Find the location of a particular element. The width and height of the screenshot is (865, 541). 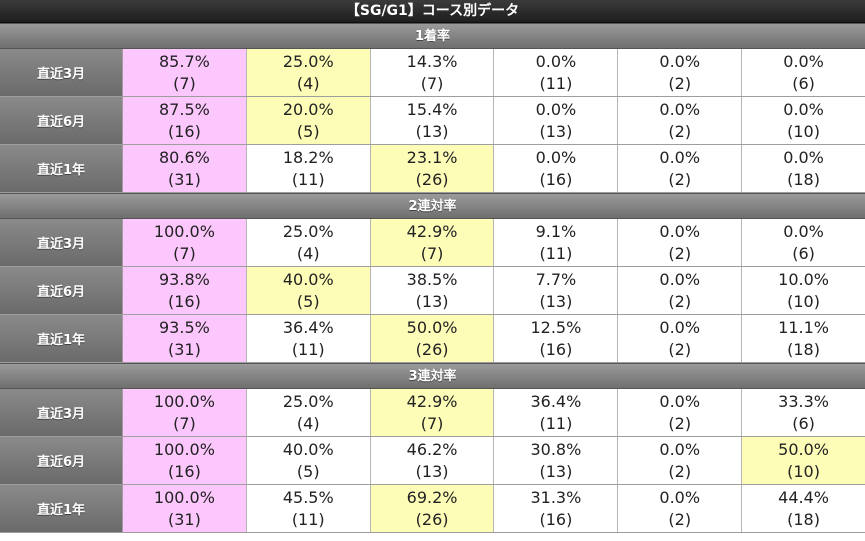

table-cell: 100.0% (7) is located at coordinates (185, 412).